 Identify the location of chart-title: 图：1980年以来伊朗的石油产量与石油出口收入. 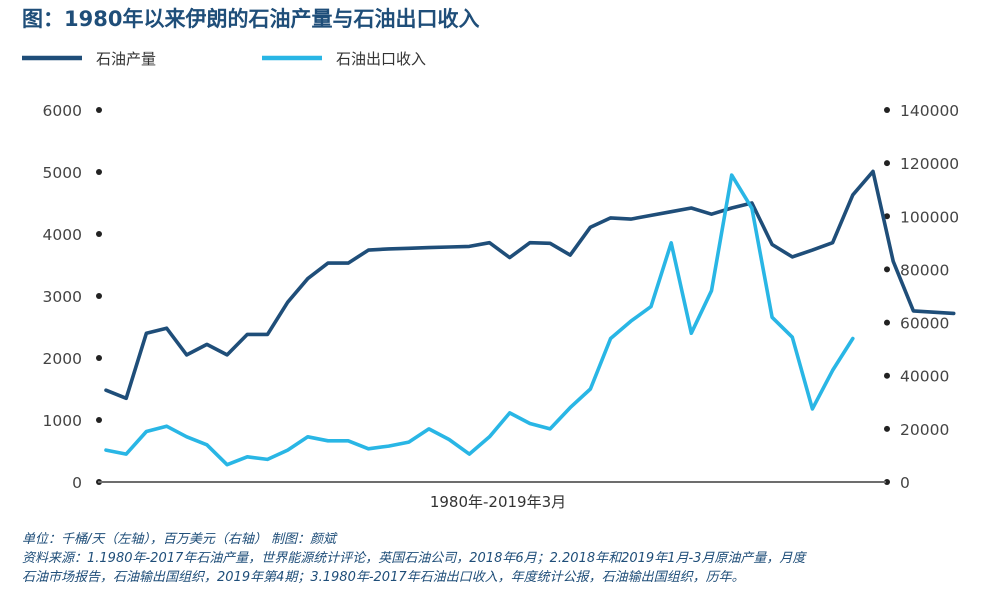
(250, 19).